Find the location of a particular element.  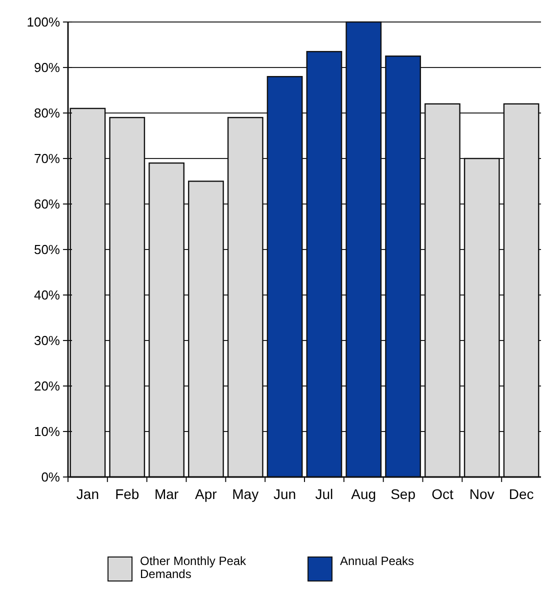

y-tick-label: 60% is located at coordinates (47, 204).